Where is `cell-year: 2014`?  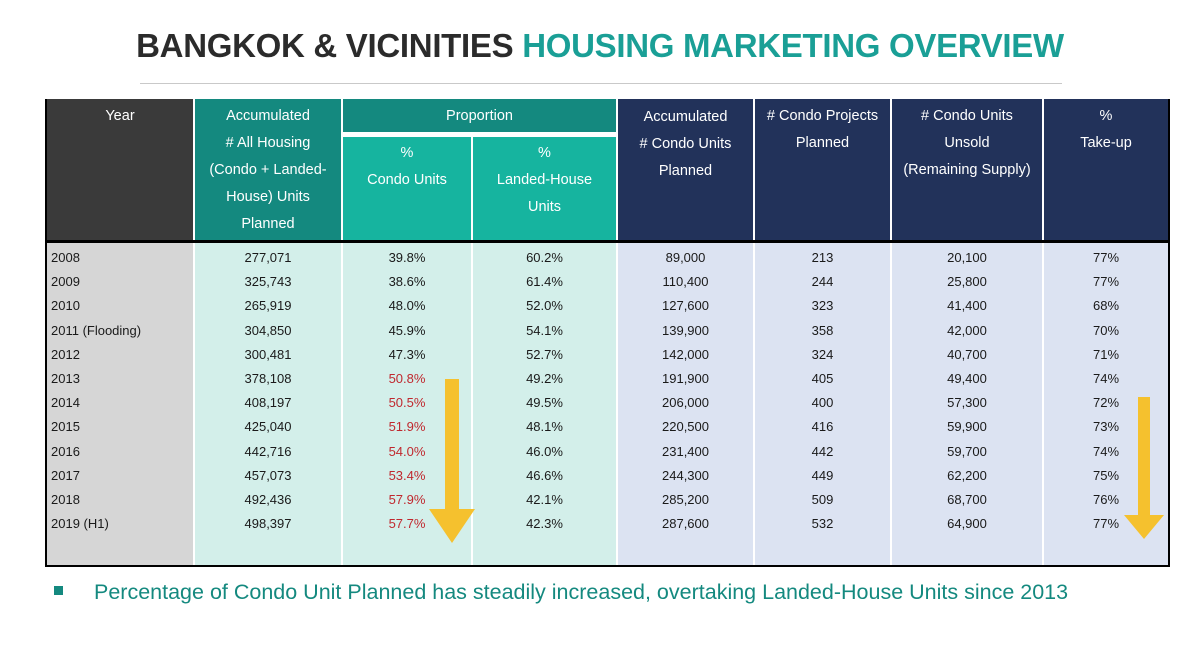
cell-year: 2014 is located at coordinates (65, 403).